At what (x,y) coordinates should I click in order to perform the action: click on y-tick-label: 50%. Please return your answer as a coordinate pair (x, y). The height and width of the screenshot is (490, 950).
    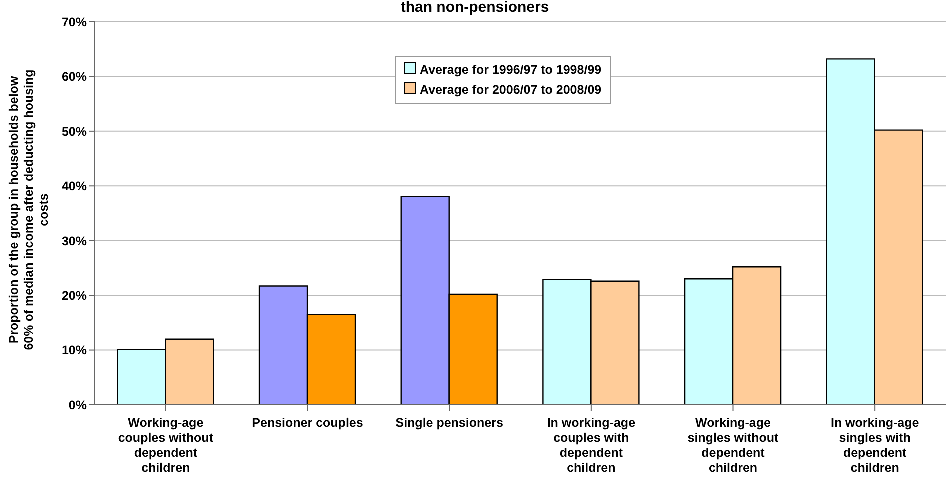
    Looking at the image, I should click on (74, 131).